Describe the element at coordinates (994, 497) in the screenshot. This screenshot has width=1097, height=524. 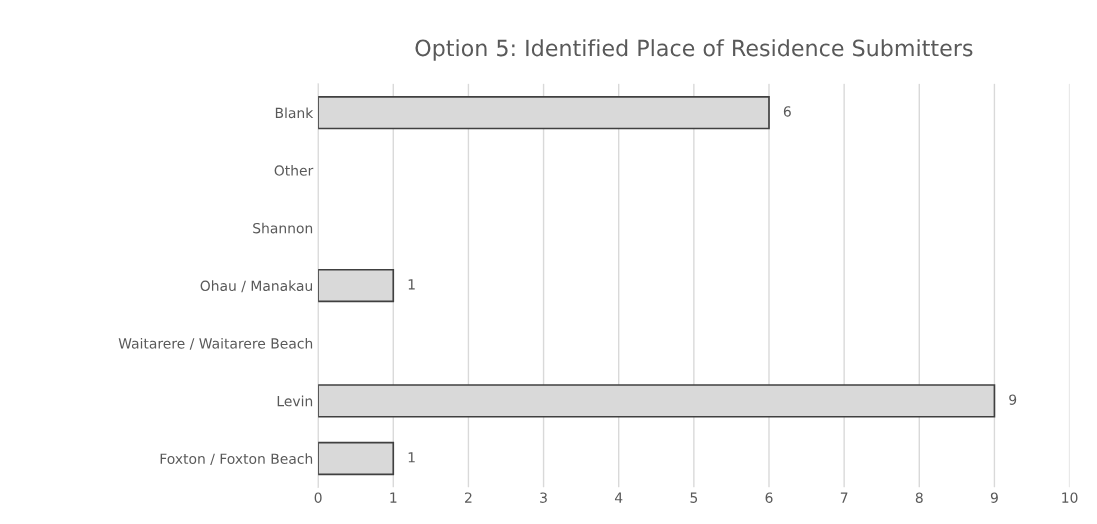
I see `x-tick-label: 9` at that location.